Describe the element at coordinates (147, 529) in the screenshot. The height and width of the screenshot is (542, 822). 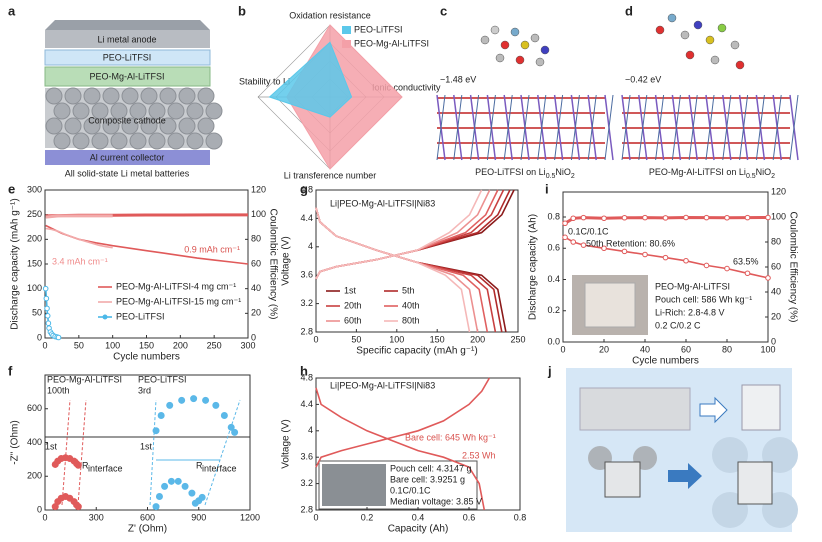
I see `x-axis-label: Z' (Ohm)` at that location.